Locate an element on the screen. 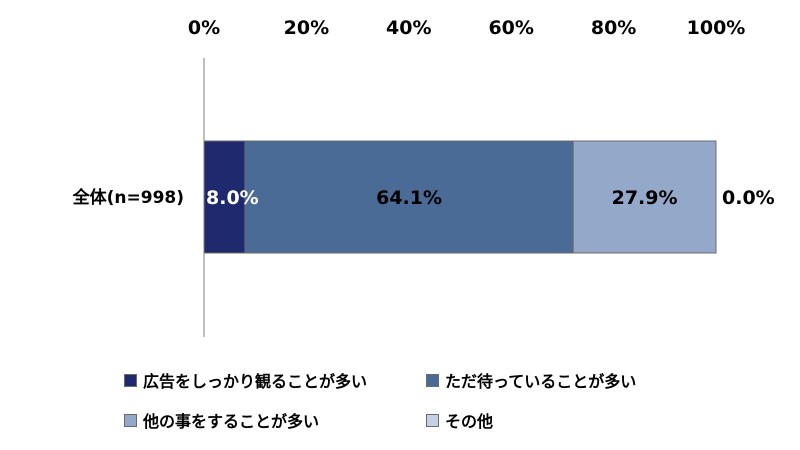  data-labels: 8.0% 64.1% 27.9% 0.0% is located at coordinates (490, 198).